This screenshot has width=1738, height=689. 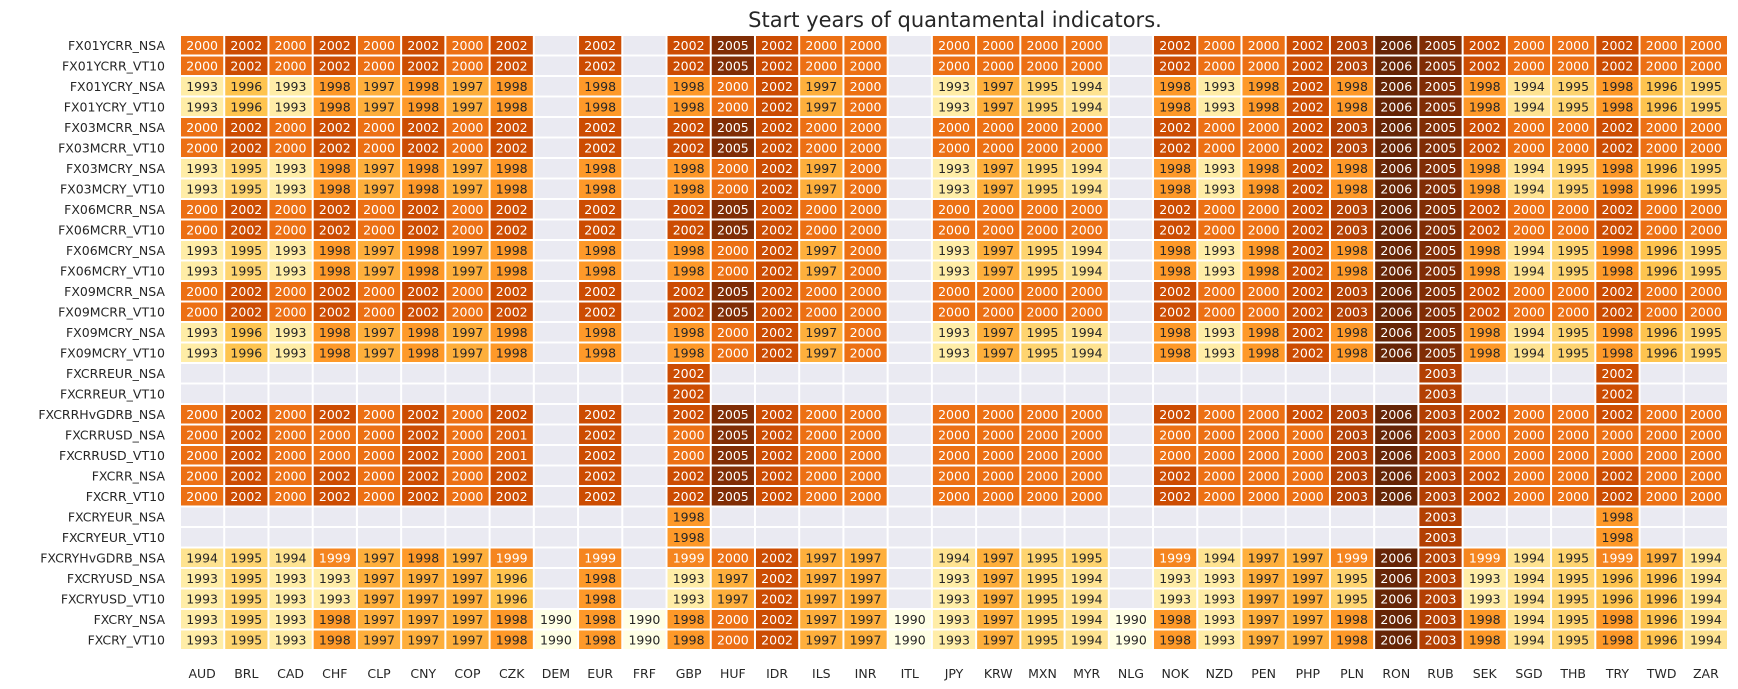 I want to click on column-label: CHF, so click(x=334, y=673).